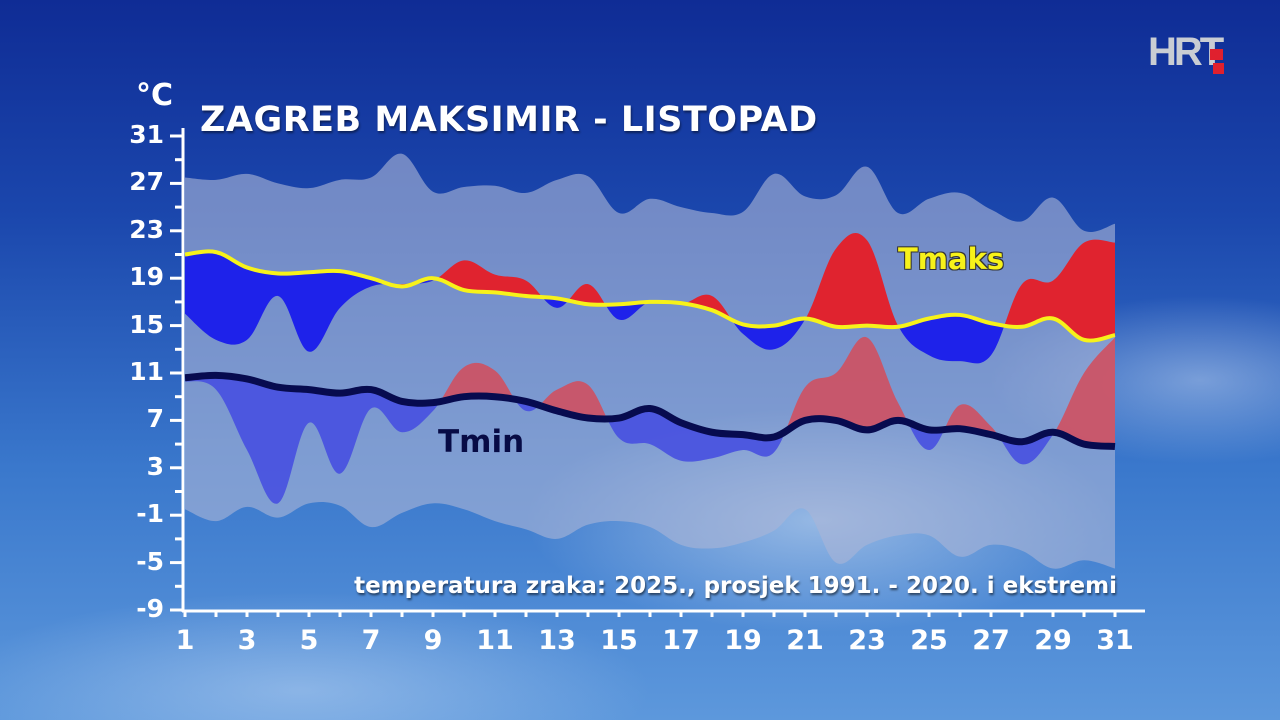 The width and height of the screenshot is (1280, 720). What do you see at coordinates (557, 640) in the screenshot?
I see `x-tick-label: 13` at bounding box center [557, 640].